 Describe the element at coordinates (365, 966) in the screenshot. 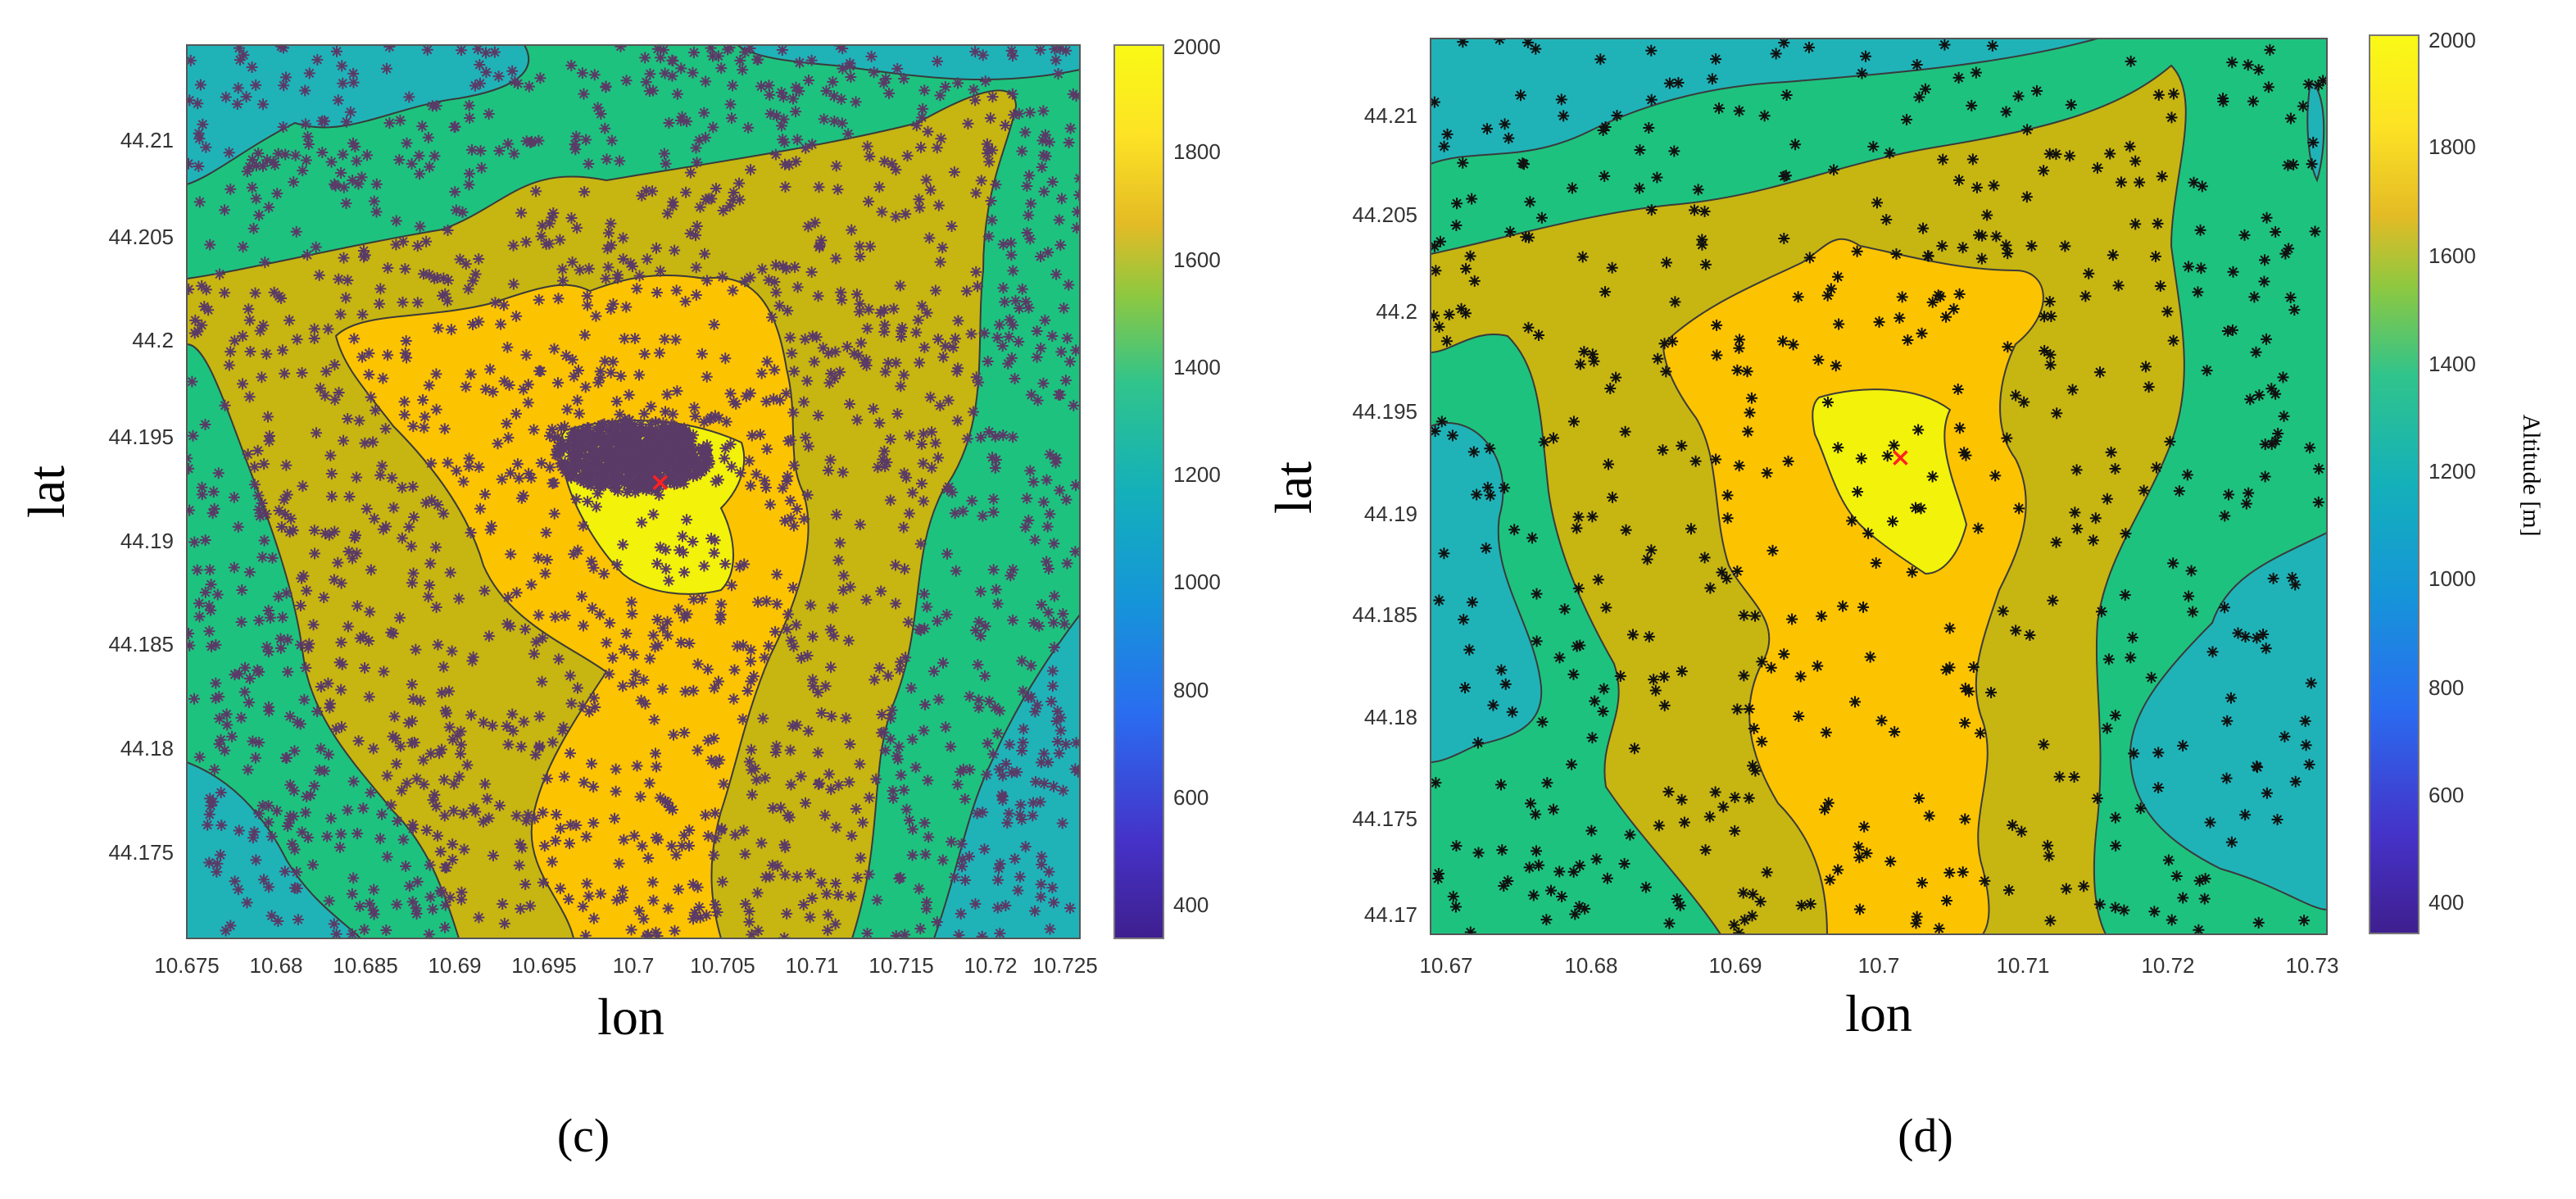

I see `x-tick-label: 10.685` at that location.